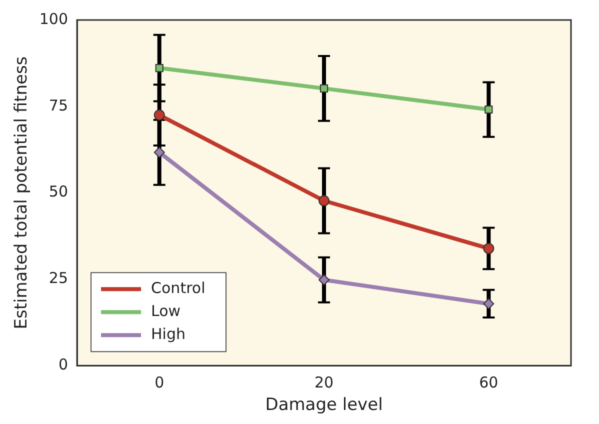 The height and width of the screenshot is (424, 599). What do you see at coordinates (488, 382) in the screenshot?
I see `x-tick-label: 60` at bounding box center [488, 382].